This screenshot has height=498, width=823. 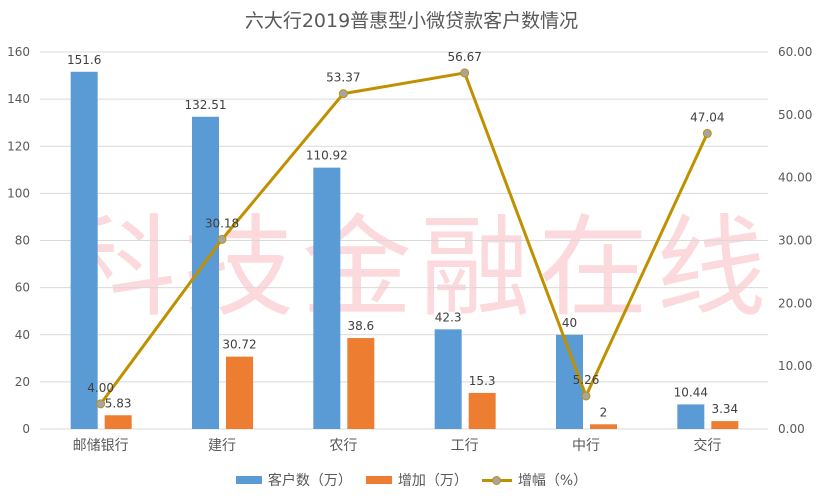 I want to click on data-label: 30.72, so click(x=239, y=345).